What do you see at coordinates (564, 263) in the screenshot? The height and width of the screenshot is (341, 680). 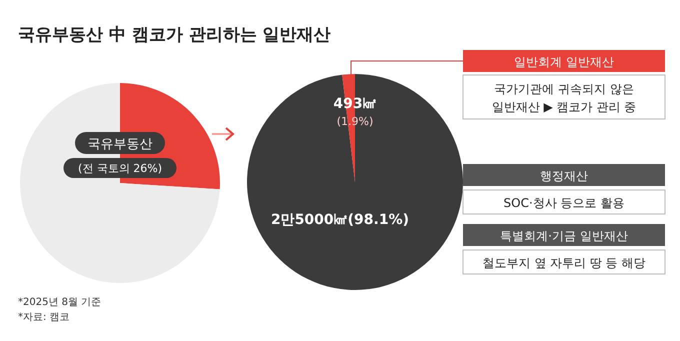 I see `text: 철도부지 옆 자투리 땅 등 해당` at bounding box center [564, 263].